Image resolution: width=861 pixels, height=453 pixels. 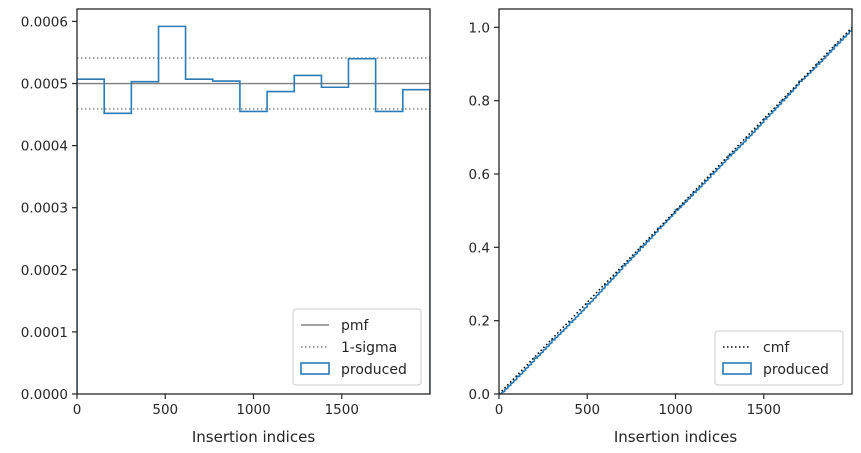 What do you see at coordinates (44, 395) in the screenshot?
I see `y-tick-label: 0.0000` at bounding box center [44, 395].